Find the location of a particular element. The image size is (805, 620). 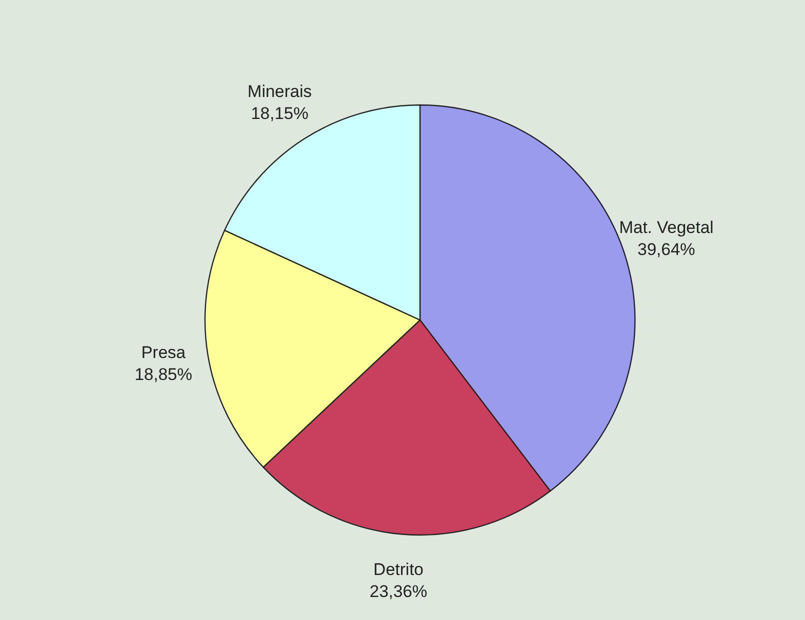

slice-label: Detrito is located at coordinates (398, 570).